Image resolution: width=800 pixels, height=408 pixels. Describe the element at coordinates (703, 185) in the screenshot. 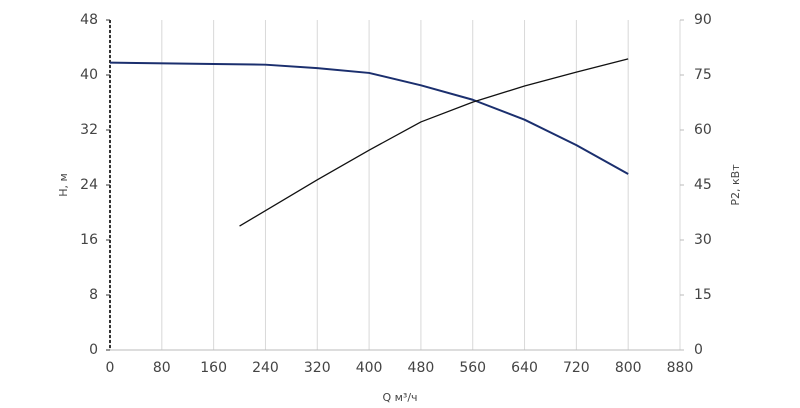

I see `y2-tick-label: 45` at that location.